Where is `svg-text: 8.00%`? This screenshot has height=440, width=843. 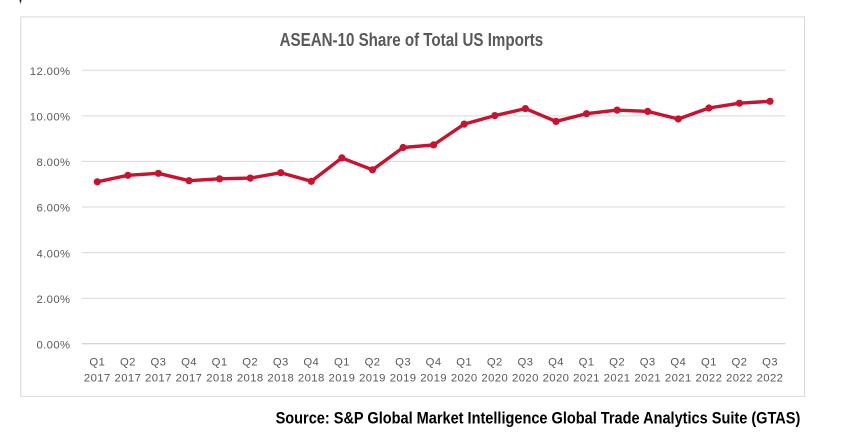 svg-text: 8.00% is located at coordinates (53, 163).